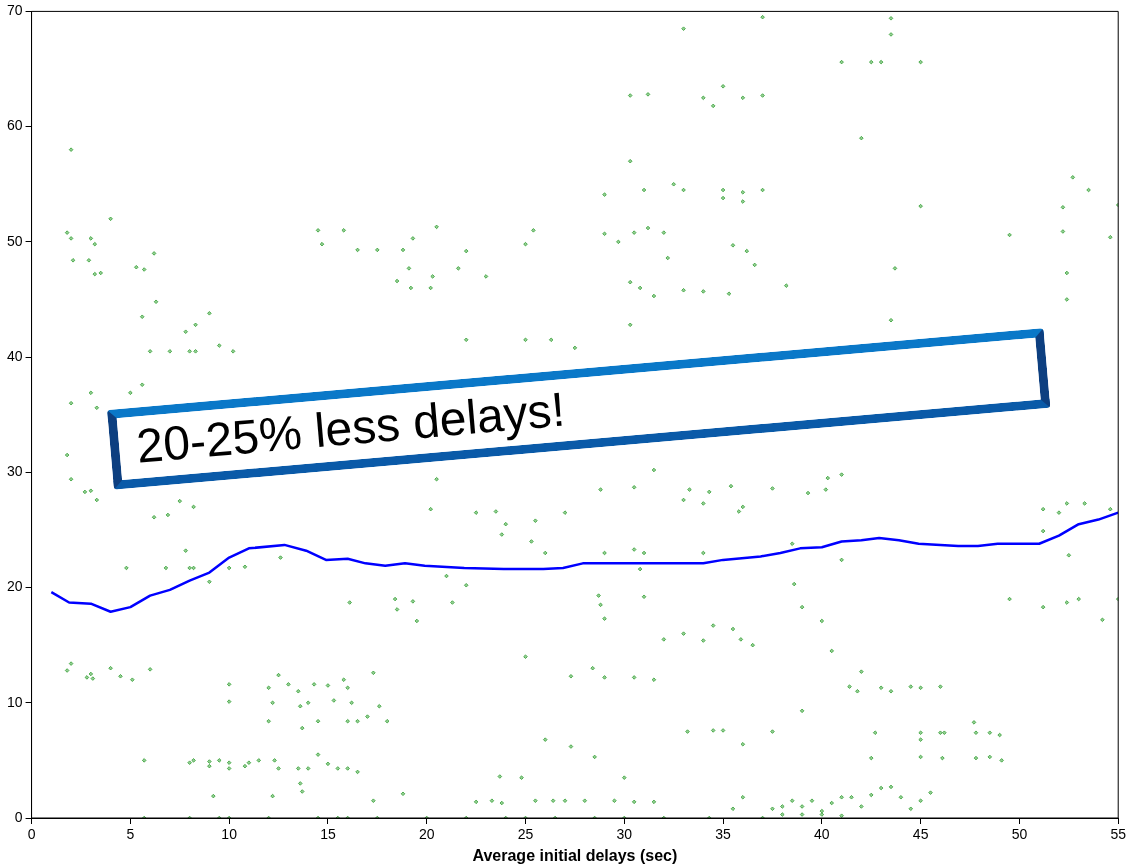  Describe the element at coordinates (624, 834) in the screenshot. I see `x-tick-label: 30` at that location.